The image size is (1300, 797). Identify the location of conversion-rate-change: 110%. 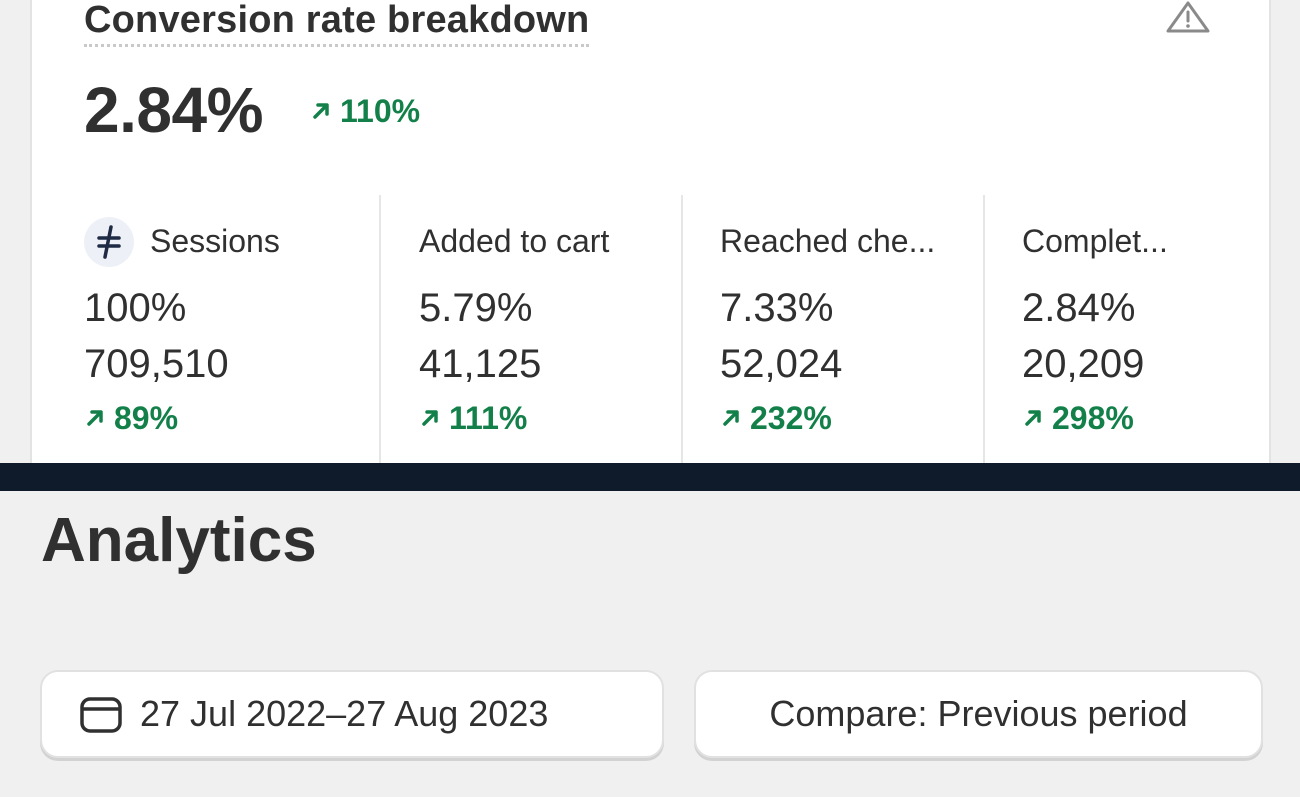
(365, 111).